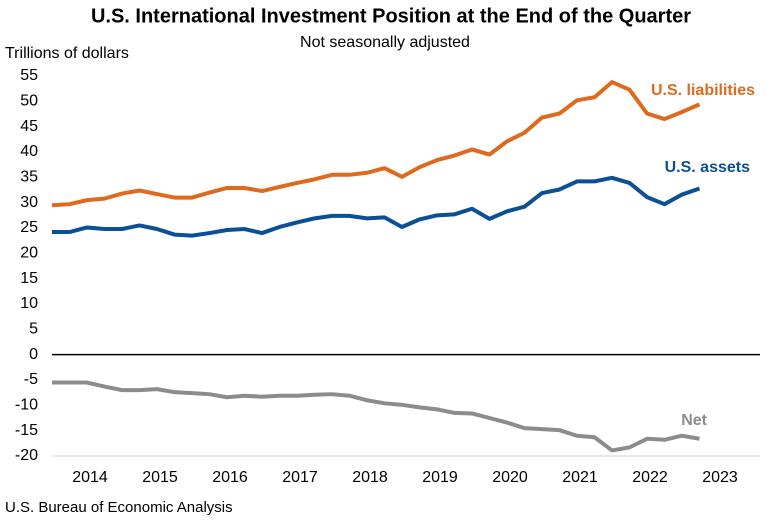 The height and width of the screenshot is (527, 783). I want to click on x-tick-label: 2021, so click(580, 477).